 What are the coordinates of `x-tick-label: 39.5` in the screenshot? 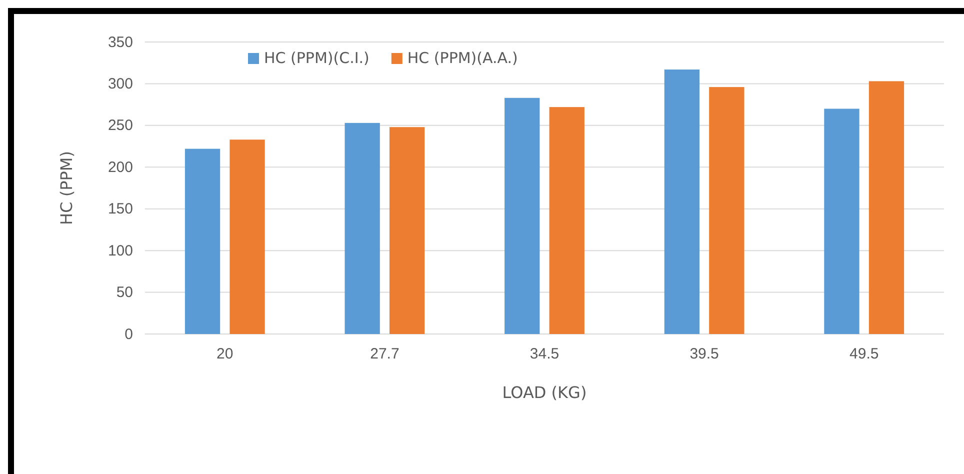 It's located at (704, 354).